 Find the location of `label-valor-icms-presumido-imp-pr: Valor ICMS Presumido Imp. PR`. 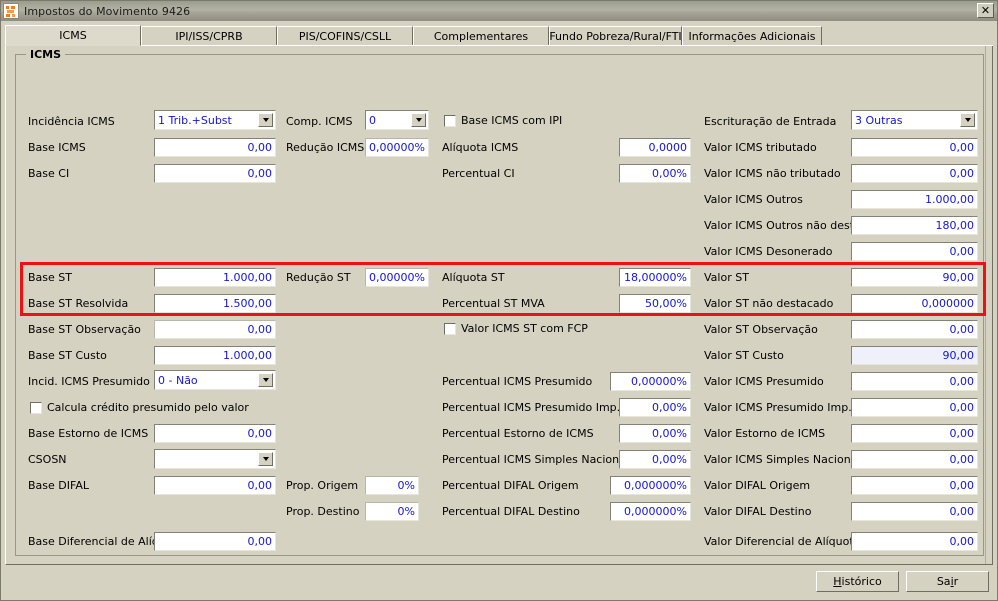

label-valor-icms-presumido-imp-pr: Valor ICMS Presumido Imp. PR is located at coordinates (787, 407).